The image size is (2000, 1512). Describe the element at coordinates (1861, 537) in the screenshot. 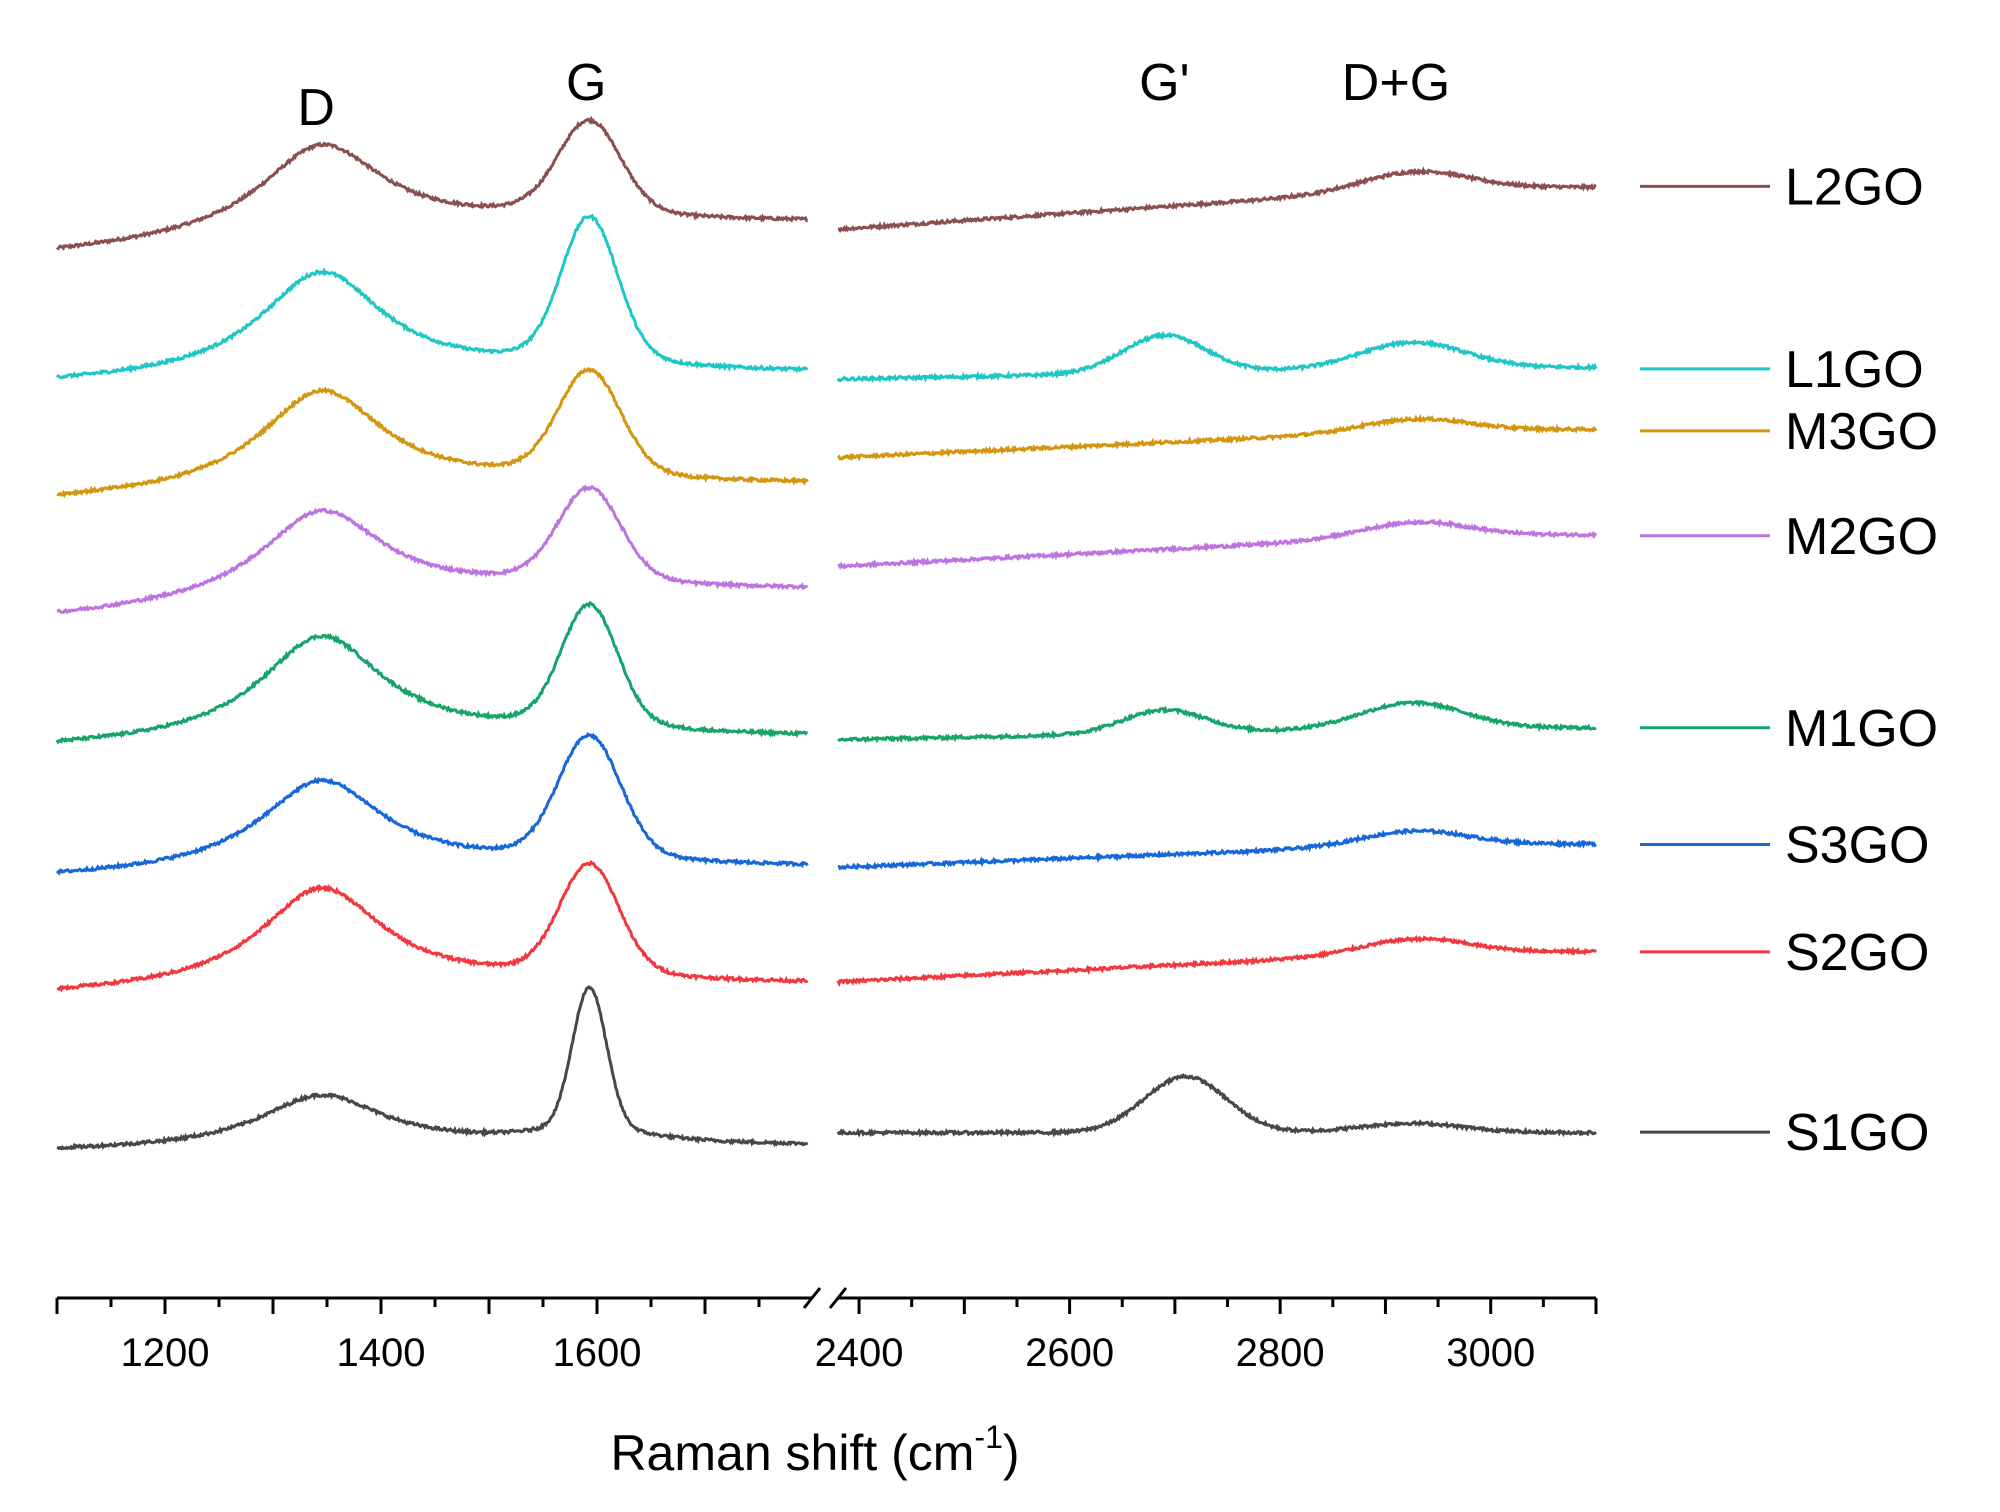

I see `legend-label-m2go: M2GO` at that location.